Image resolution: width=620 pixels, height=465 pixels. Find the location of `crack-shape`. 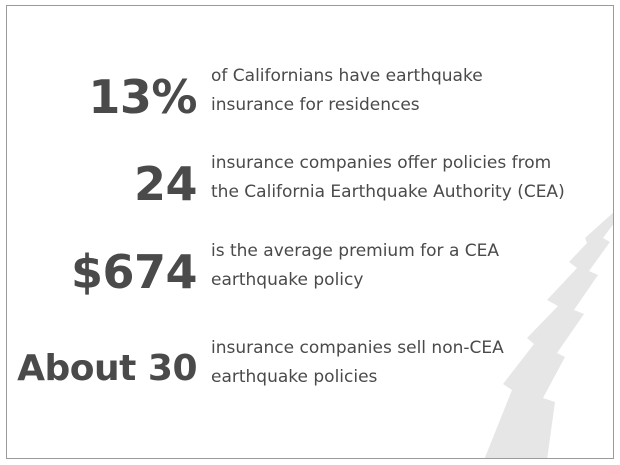

crack-shape is located at coordinates (548, 335).